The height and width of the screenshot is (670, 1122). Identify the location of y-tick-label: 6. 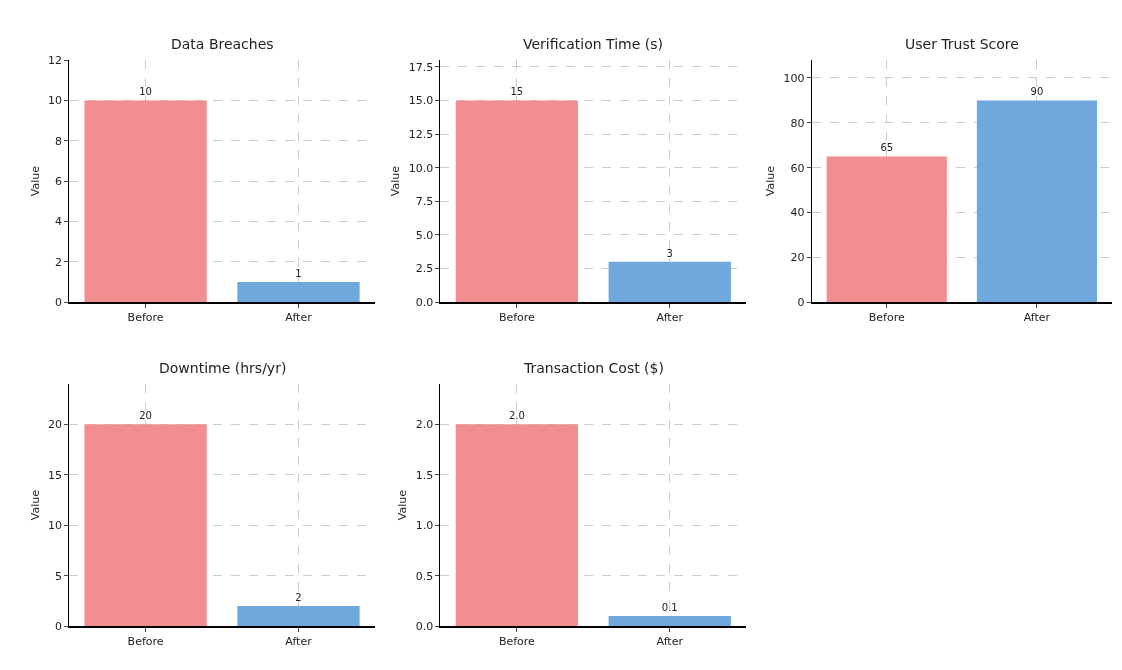
(58, 181).